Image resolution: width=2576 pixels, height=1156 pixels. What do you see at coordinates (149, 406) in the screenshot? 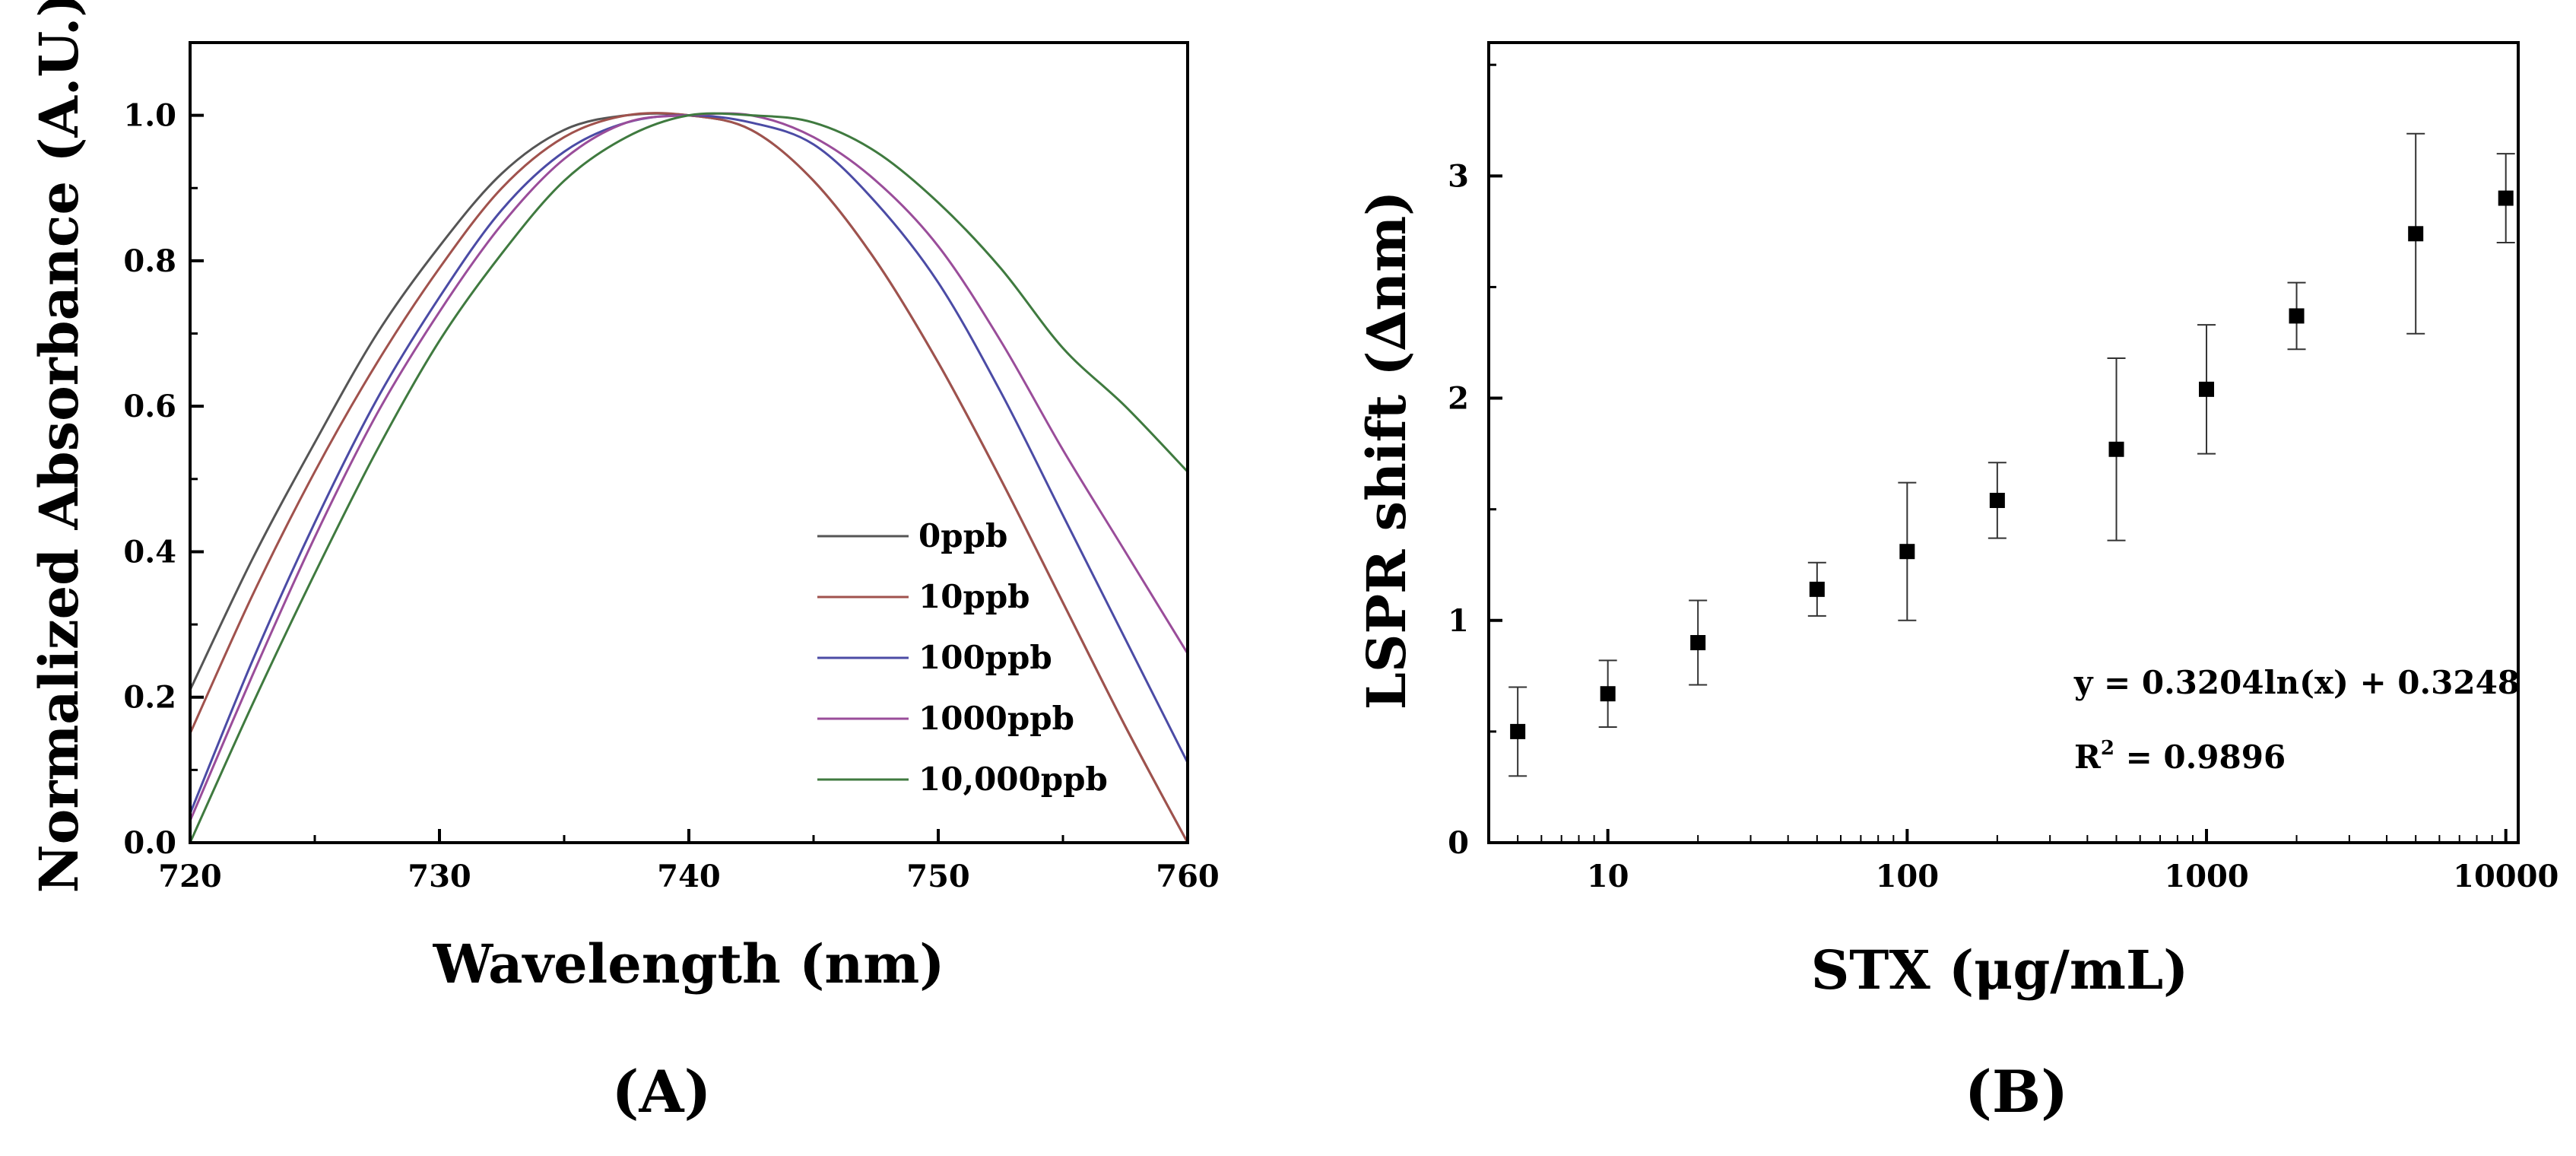
I see `y-tick-label-3: 0.6` at bounding box center [149, 406].